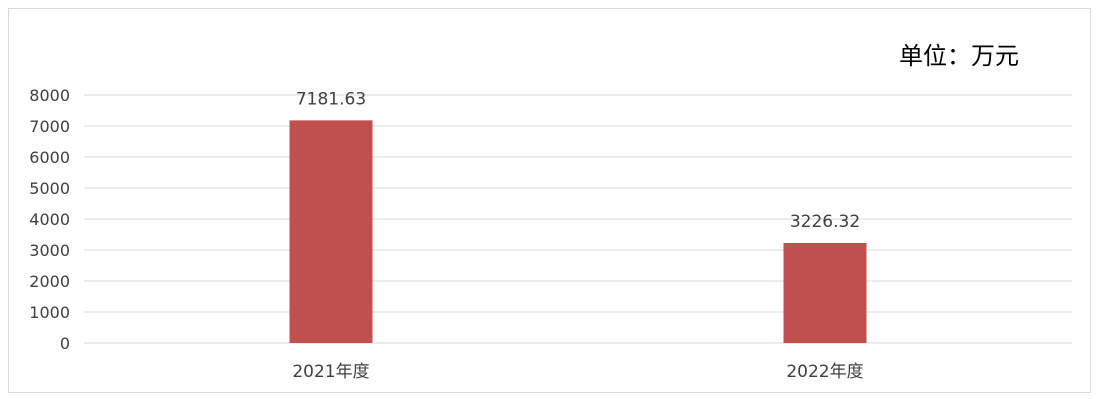 The height and width of the screenshot is (399, 1097). Describe the element at coordinates (825, 222) in the screenshot. I see `data-label: 3226.32` at that location.